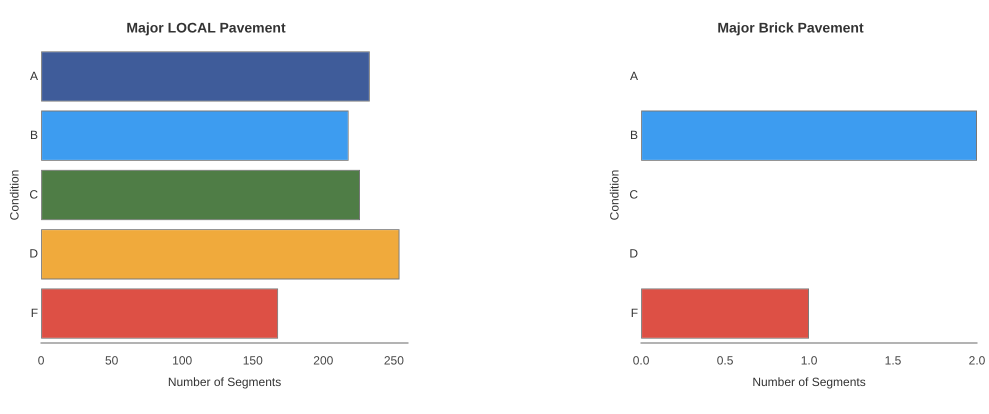  I want to click on x-tick-label: 150, so click(253, 361).